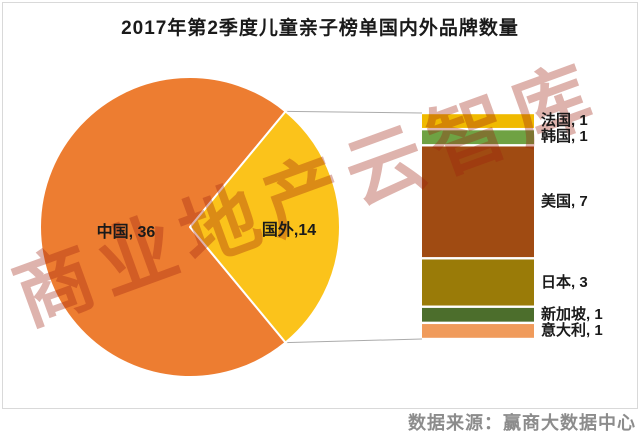 The height and width of the screenshot is (436, 640). Describe the element at coordinates (478, 121) in the screenshot. I see `bar-segment-法国` at that location.